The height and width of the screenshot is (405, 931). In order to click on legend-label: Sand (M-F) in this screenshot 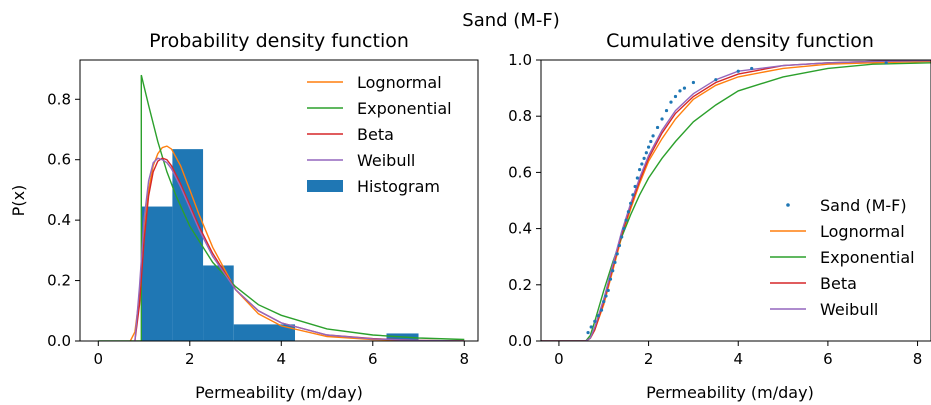, I will do `click(863, 205)`.